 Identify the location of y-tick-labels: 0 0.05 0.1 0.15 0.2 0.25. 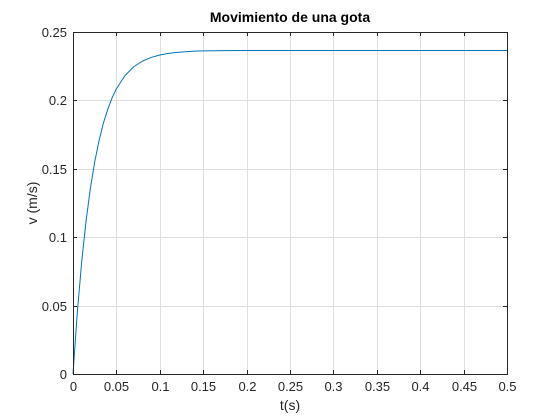
(54, 203).